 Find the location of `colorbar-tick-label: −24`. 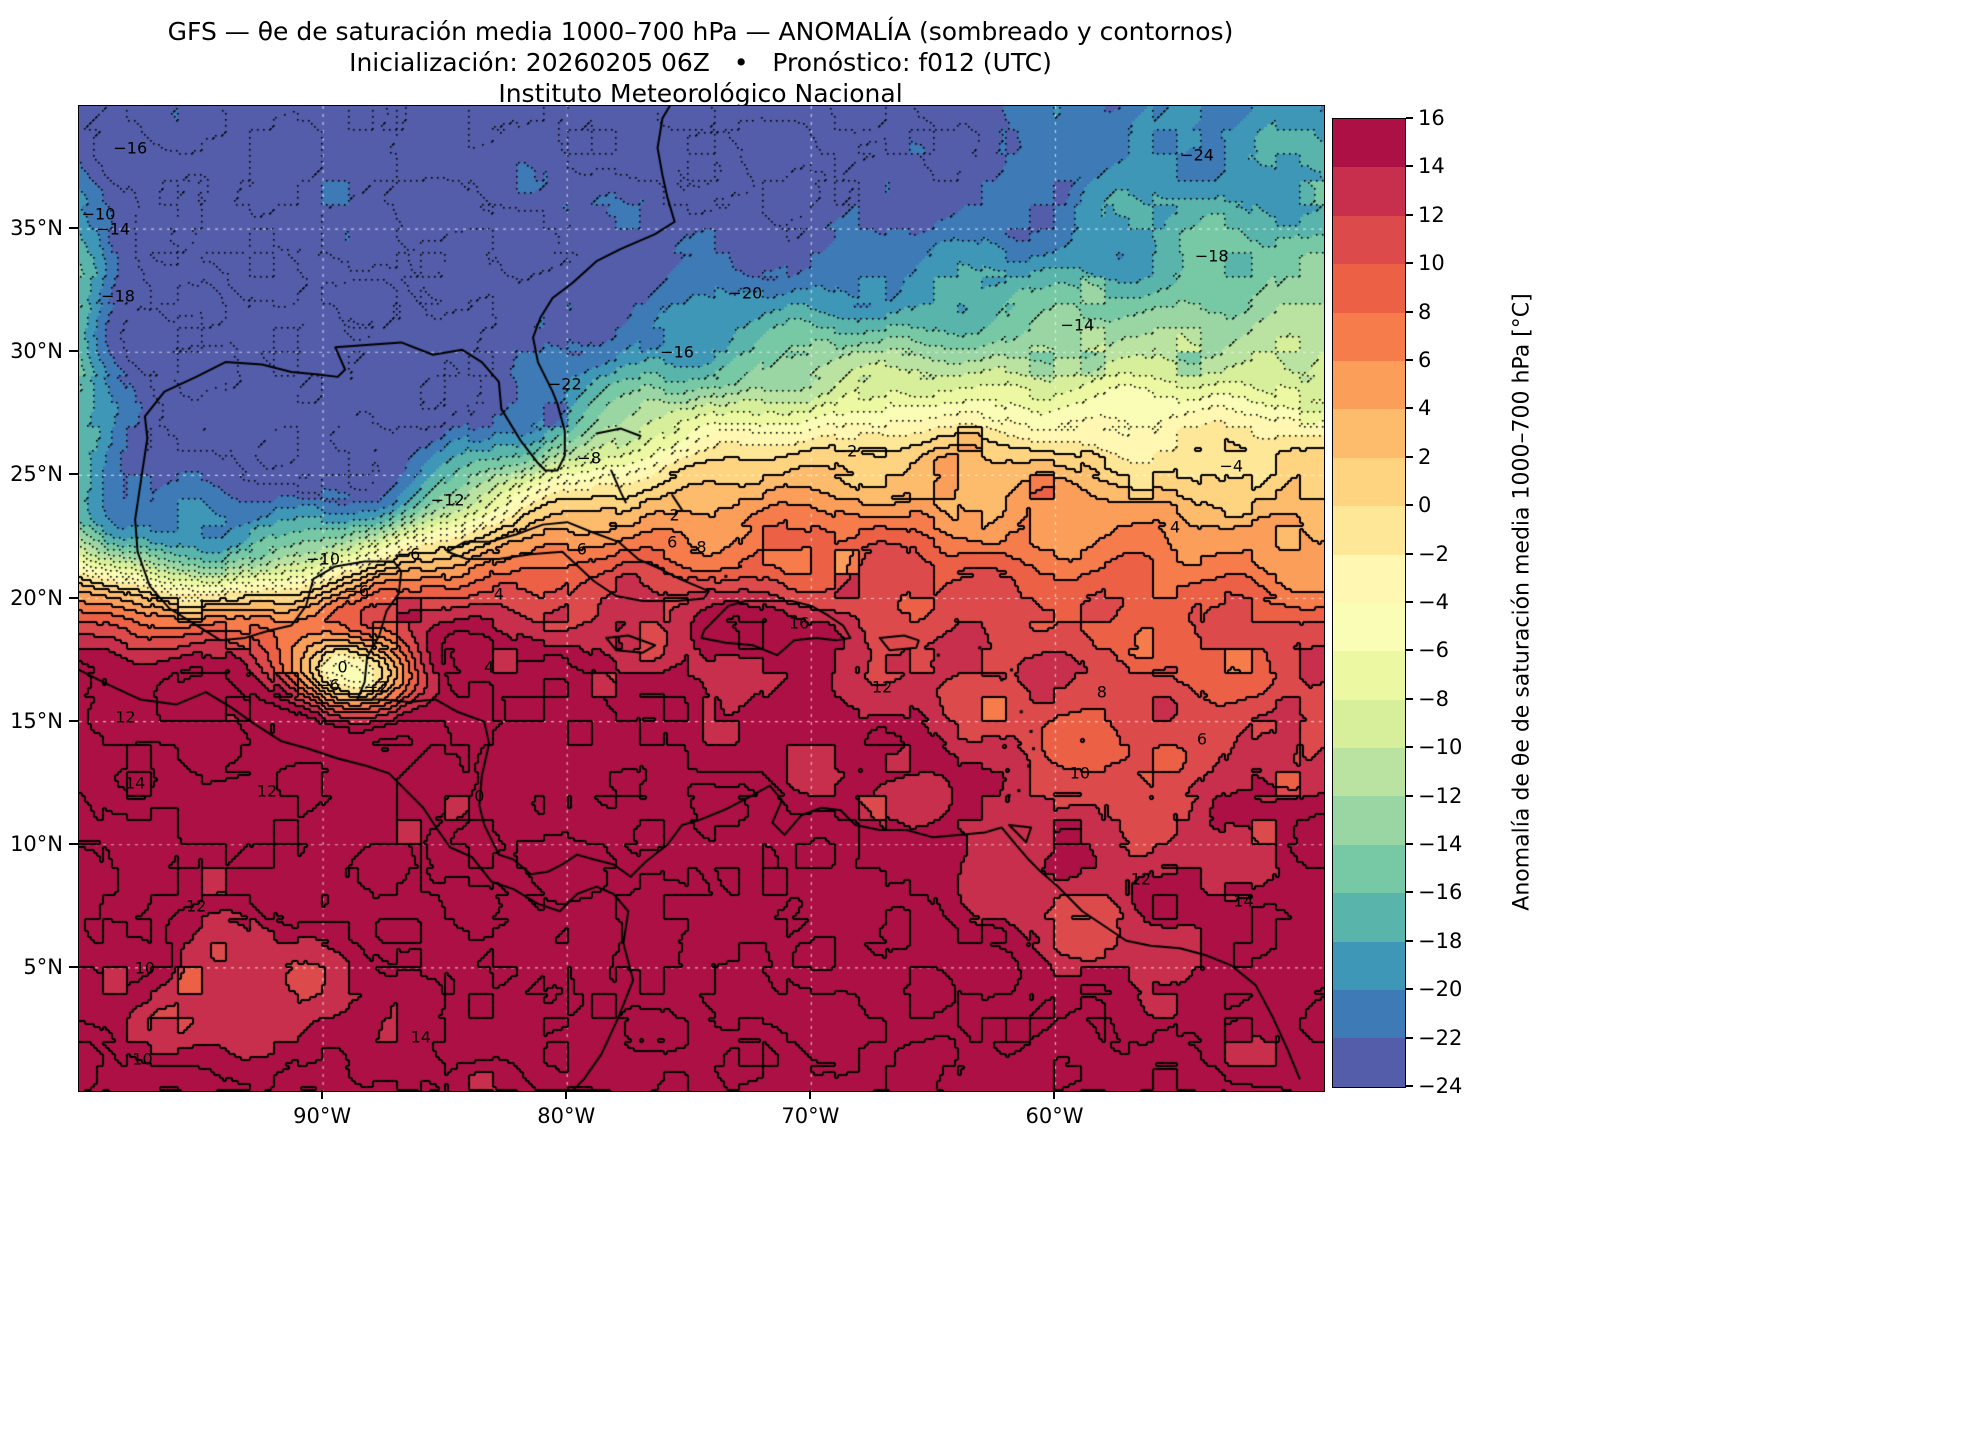

colorbar-tick-label: −24 is located at coordinates (1440, 1086).